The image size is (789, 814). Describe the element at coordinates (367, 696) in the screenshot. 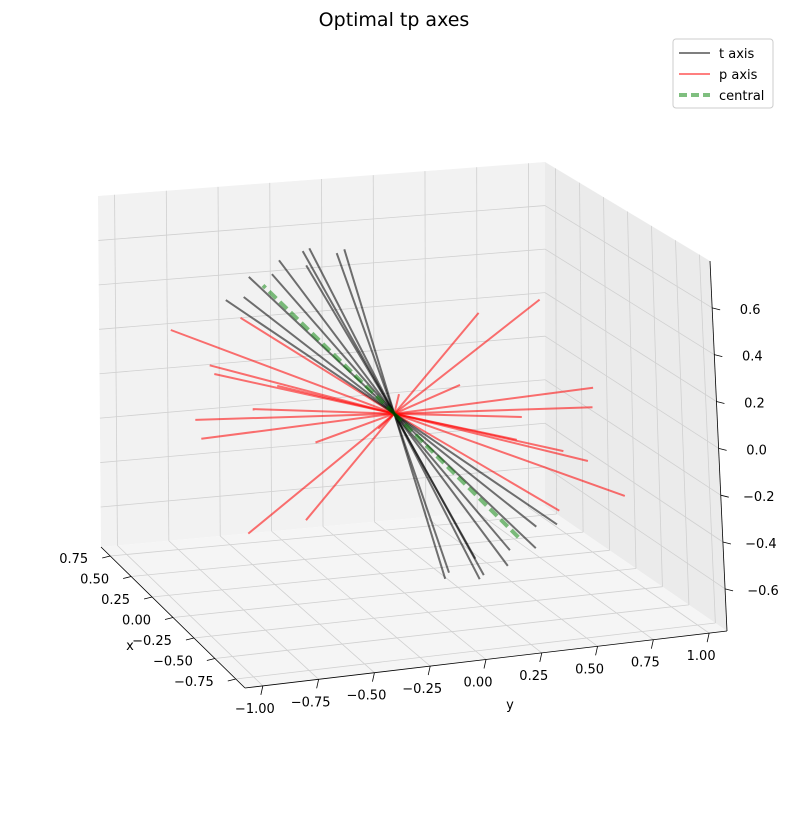

I see `y-tick-label-2: −0.50` at that location.